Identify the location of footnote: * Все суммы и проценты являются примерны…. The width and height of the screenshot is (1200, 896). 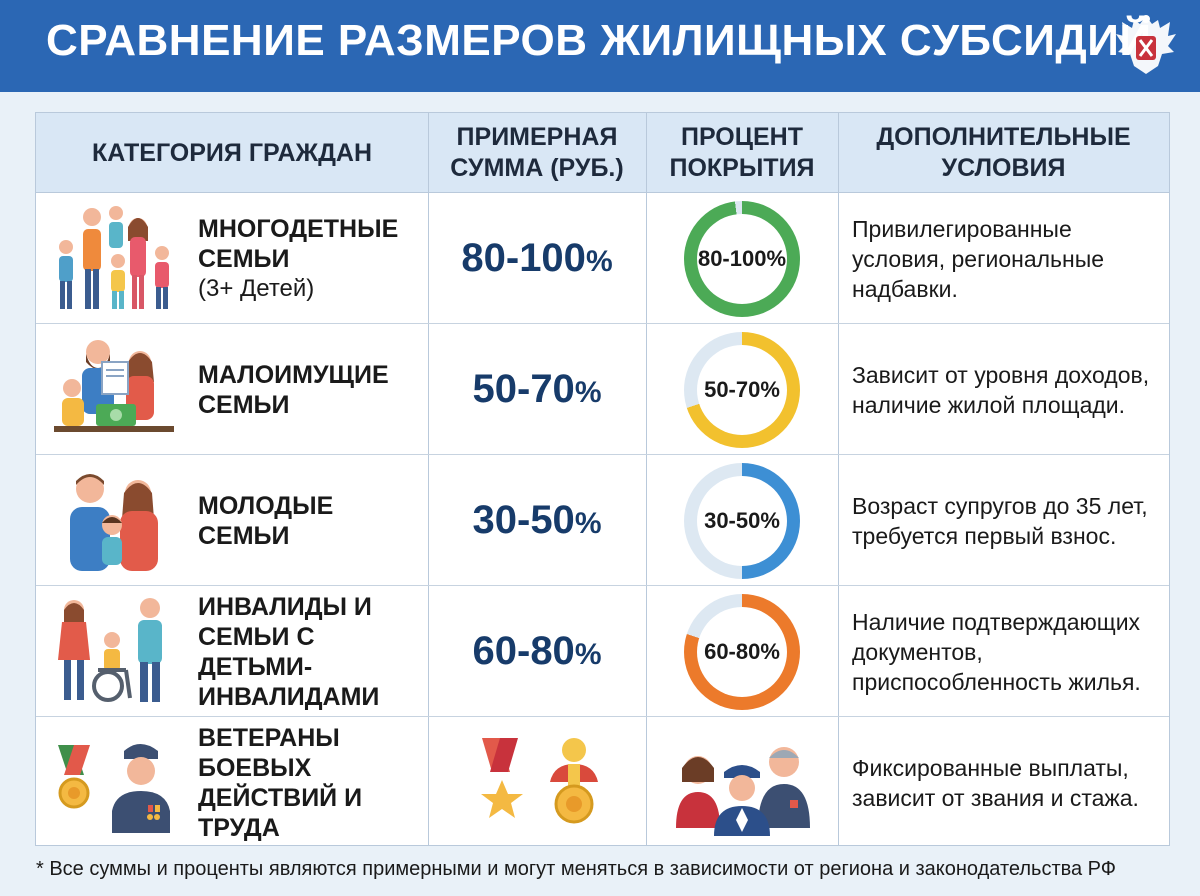
(576, 869).